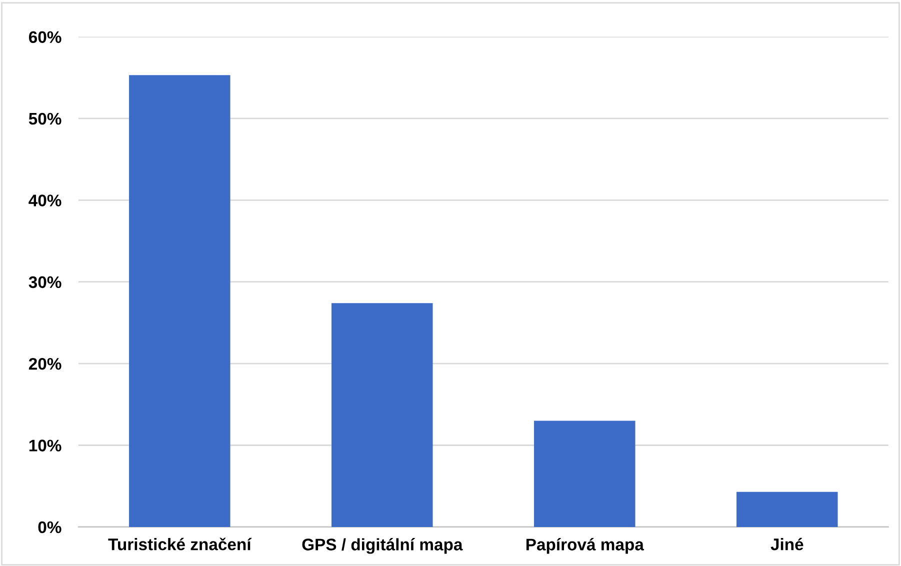 This screenshot has width=901, height=566. What do you see at coordinates (45, 118) in the screenshot?
I see `y-tick-label: 50%` at bounding box center [45, 118].